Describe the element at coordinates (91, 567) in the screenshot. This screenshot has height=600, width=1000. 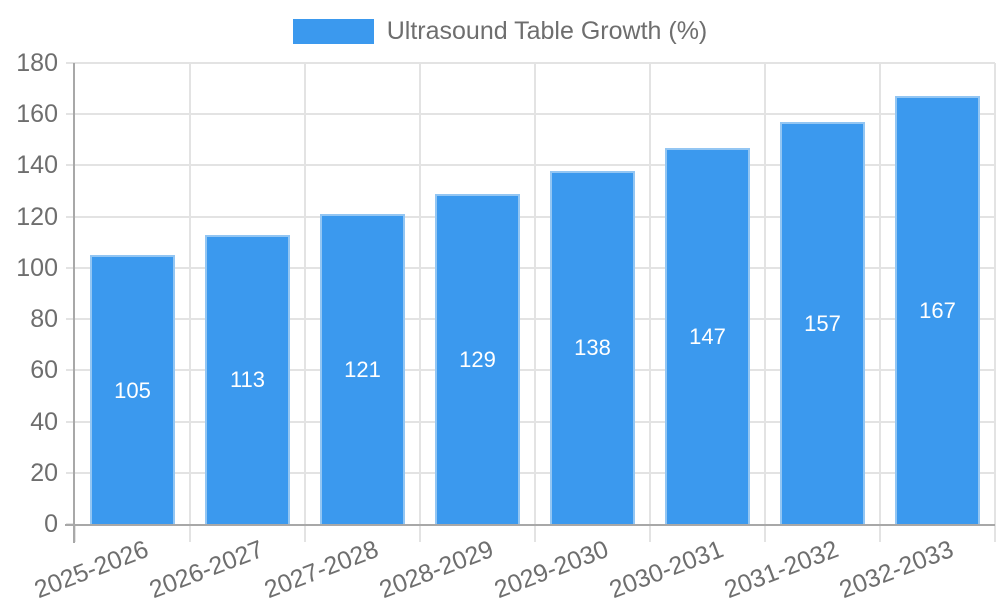
I see `x-axis-category-label: 2025-2026` at that location.